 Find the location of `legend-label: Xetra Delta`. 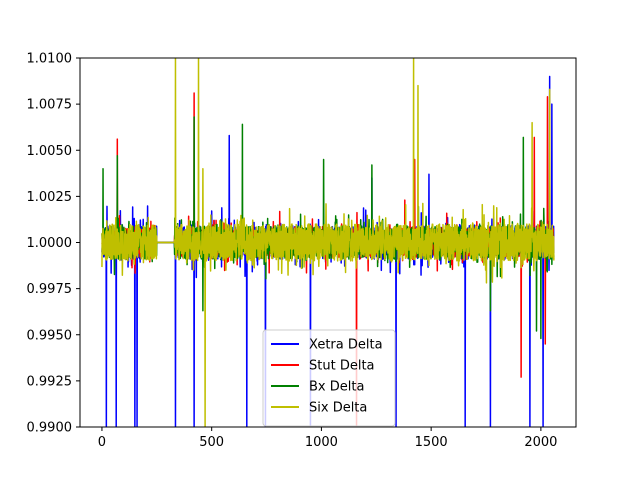

legend-label: Xetra Delta is located at coordinates (346, 345).